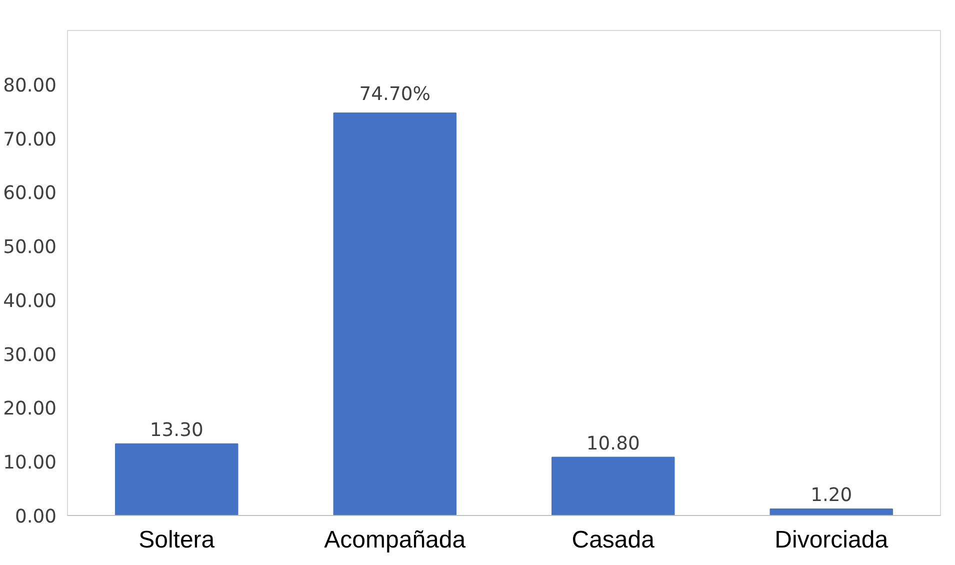 This screenshot has width=955, height=565. I want to click on y-tick-label: 30.00, so click(30, 355).